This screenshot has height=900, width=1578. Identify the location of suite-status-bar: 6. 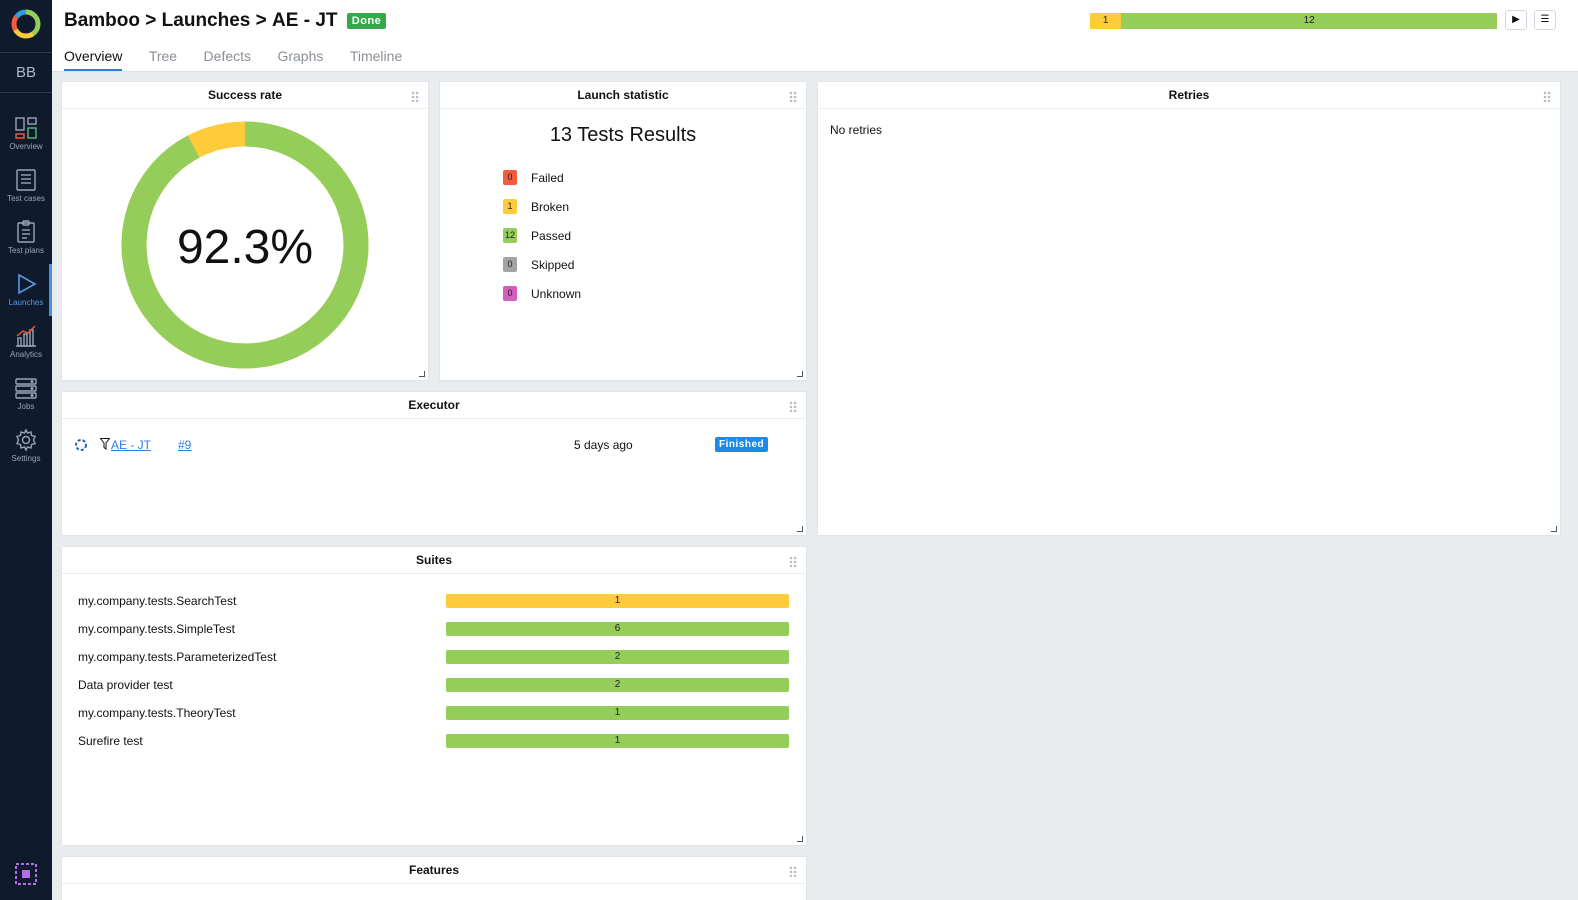
(617, 629).